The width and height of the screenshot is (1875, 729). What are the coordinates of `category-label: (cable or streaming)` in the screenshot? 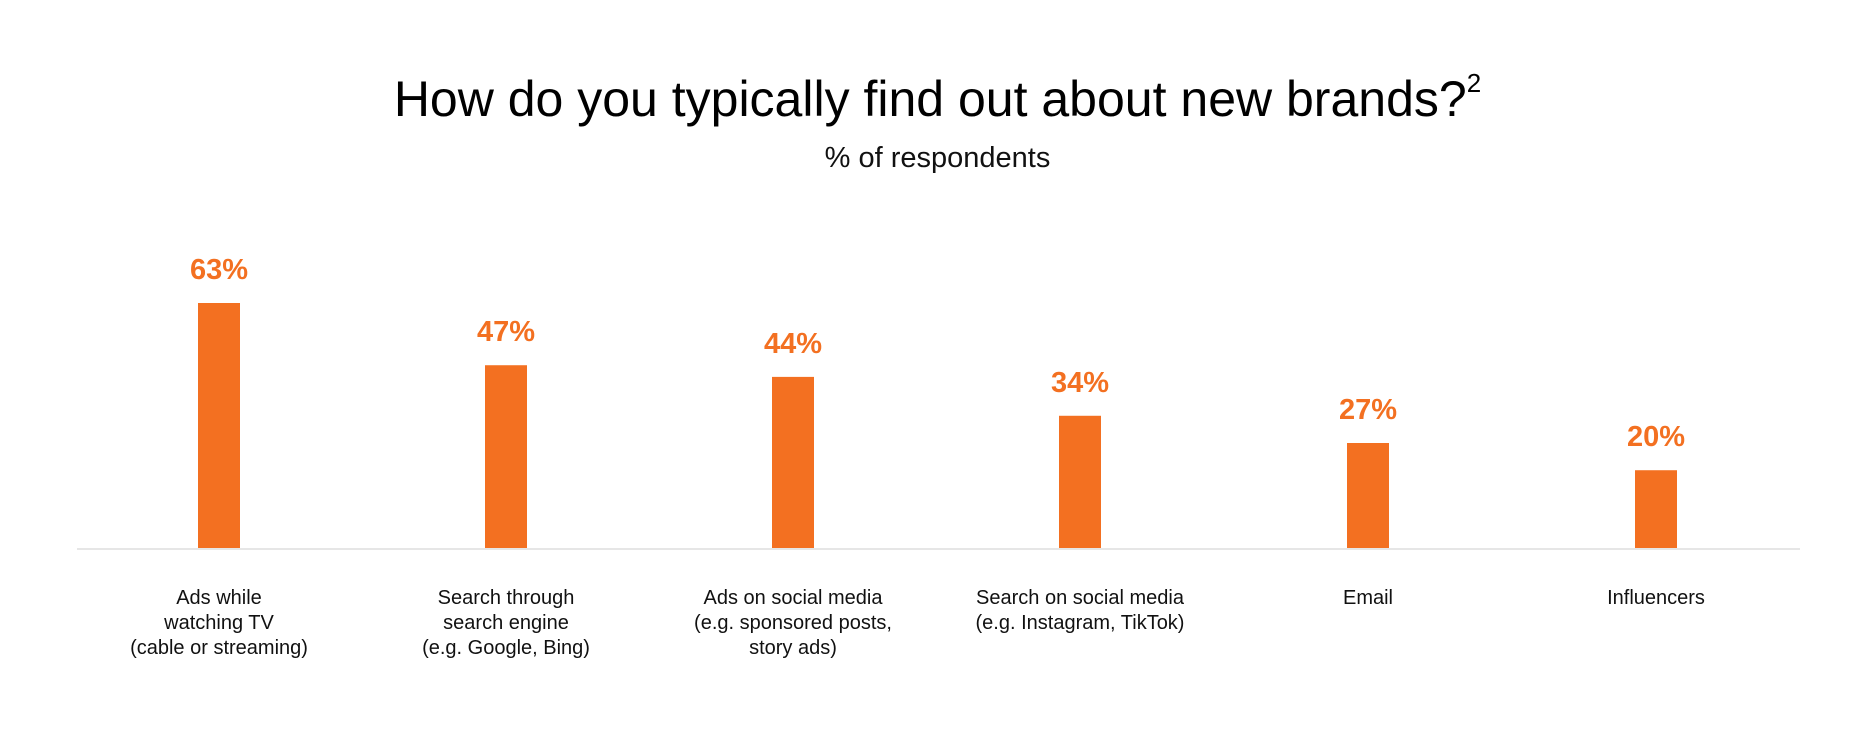 It's located at (219, 648).